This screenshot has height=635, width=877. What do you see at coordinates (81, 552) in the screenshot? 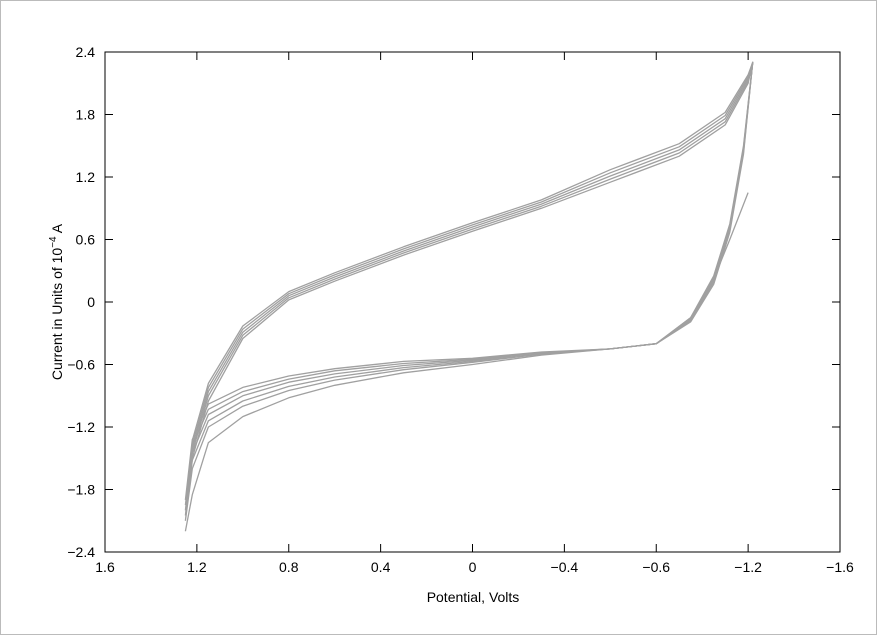
I see `y-tick-label: −2.4` at bounding box center [81, 552].